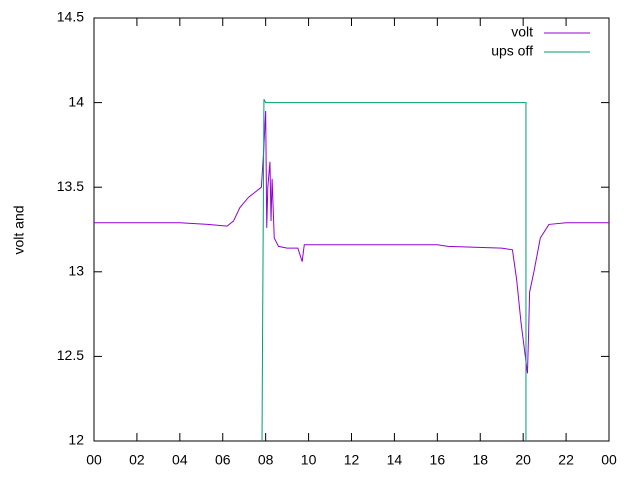 The height and width of the screenshot is (485, 640). What do you see at coordinates (180, 460) in the screenshot?
I see `x-tick-label: 04` at bounding box center [180, 460].